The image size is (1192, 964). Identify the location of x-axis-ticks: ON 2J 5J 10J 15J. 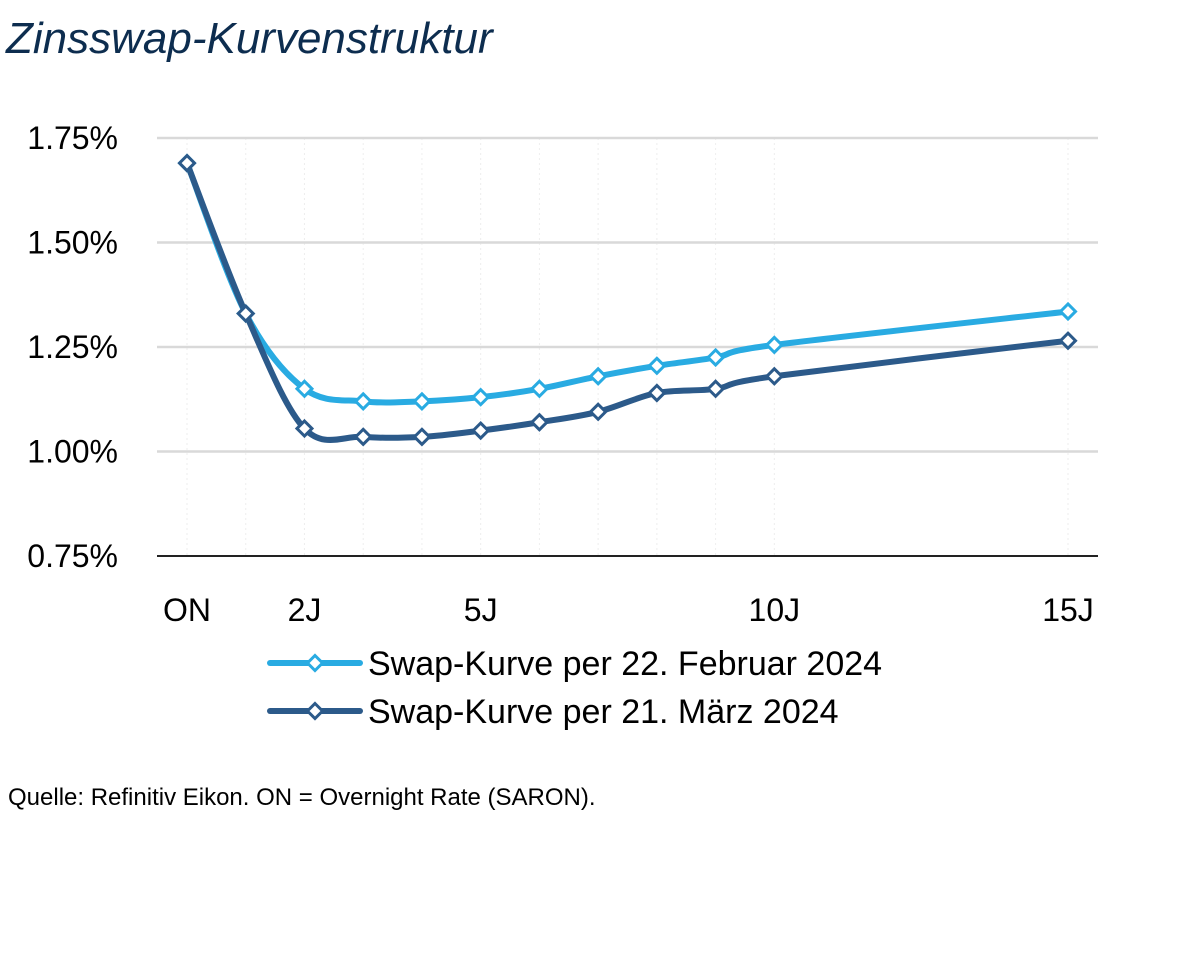
(628, 610).